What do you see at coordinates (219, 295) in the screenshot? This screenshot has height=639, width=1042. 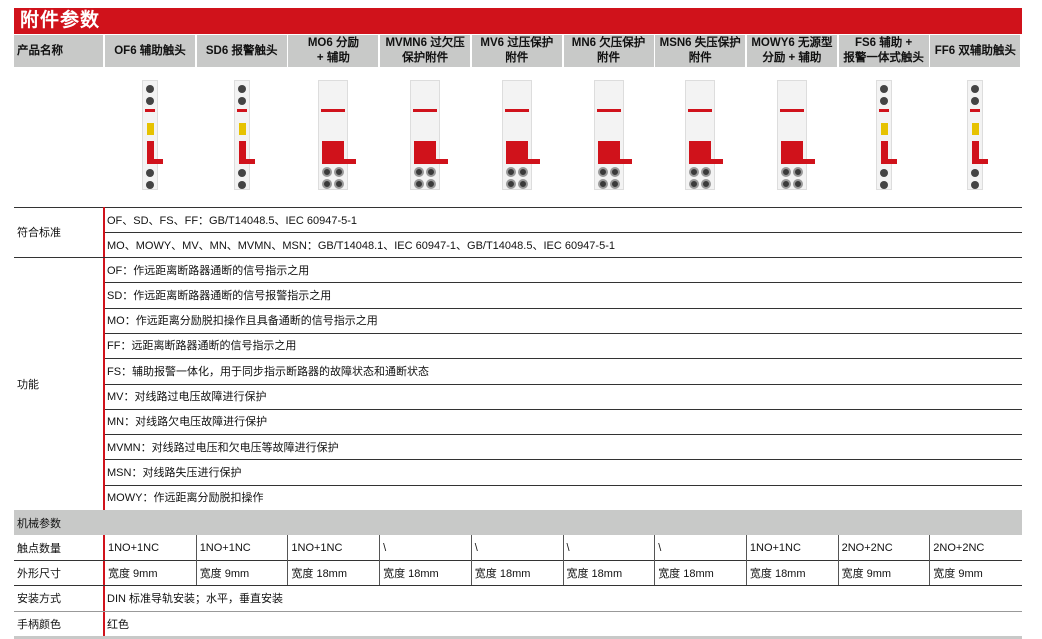 I see `function-line: SD：作远距离断路器通断的信号报警指示之用` at bounding box center [219, 295].